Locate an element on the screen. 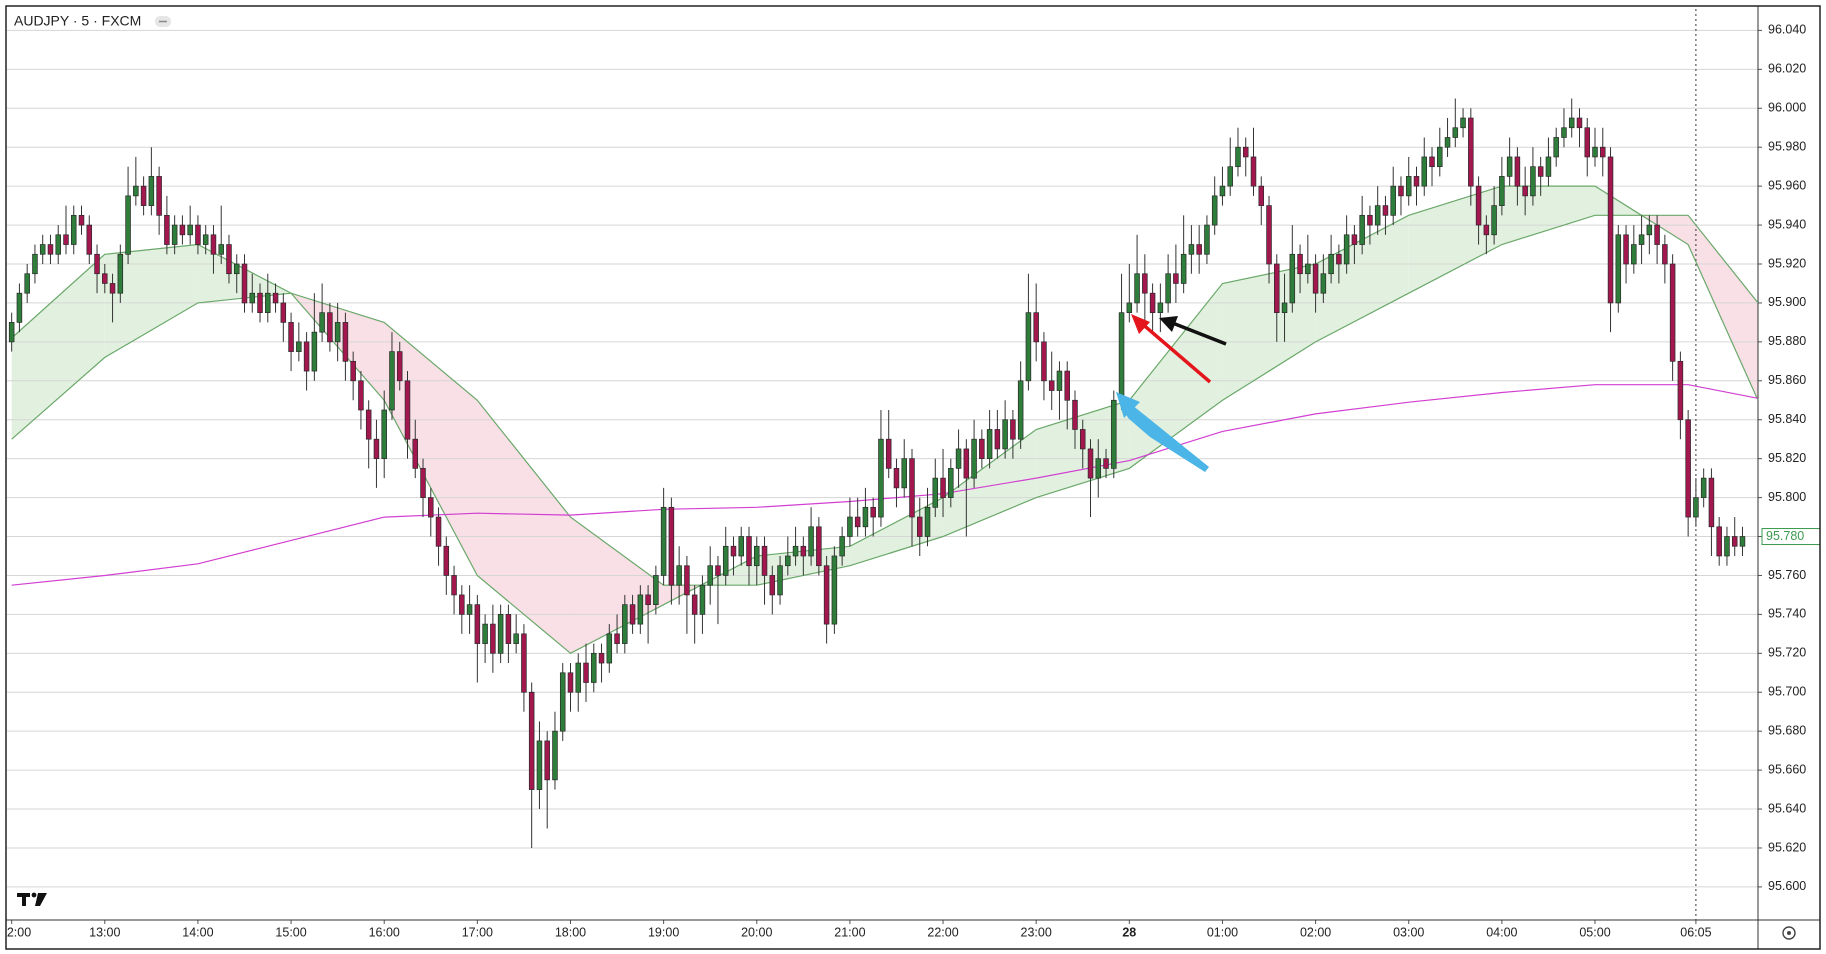 This screenshot has height=954, width=1826. settings-ring is located at coordinates (1789, 933).